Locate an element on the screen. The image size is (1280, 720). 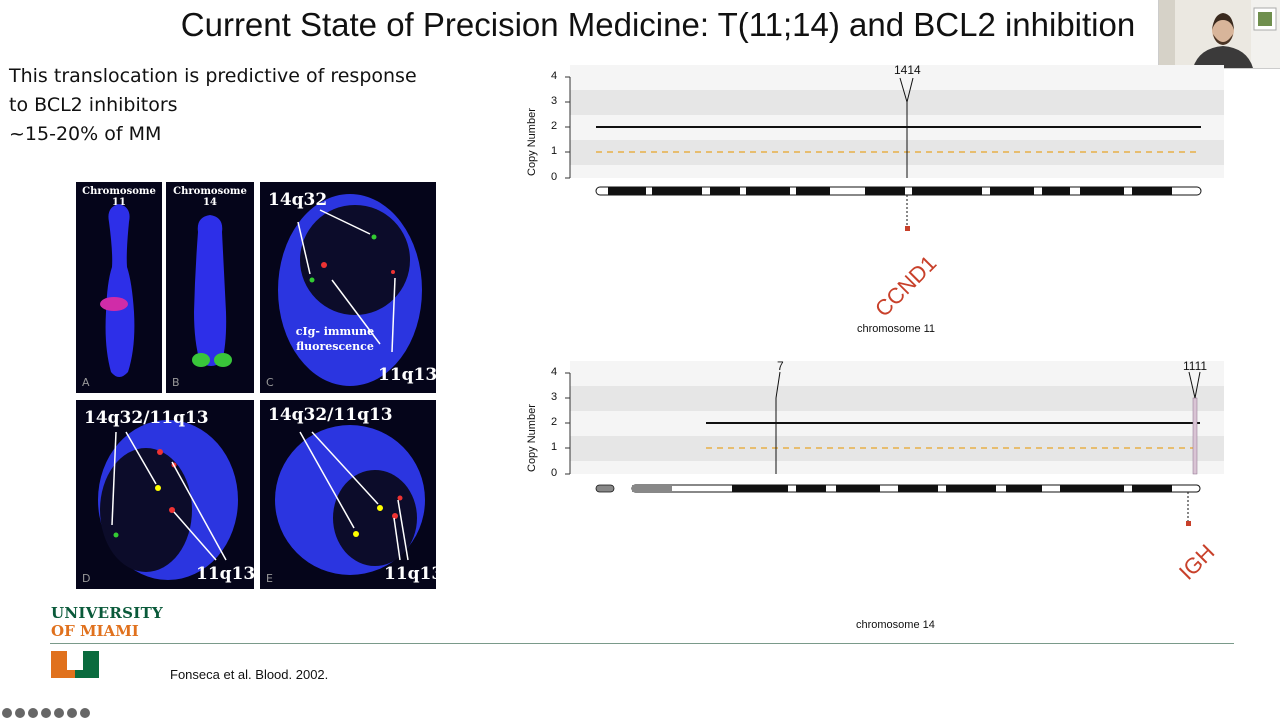
grid-icon is located at coordinates (46, 713).